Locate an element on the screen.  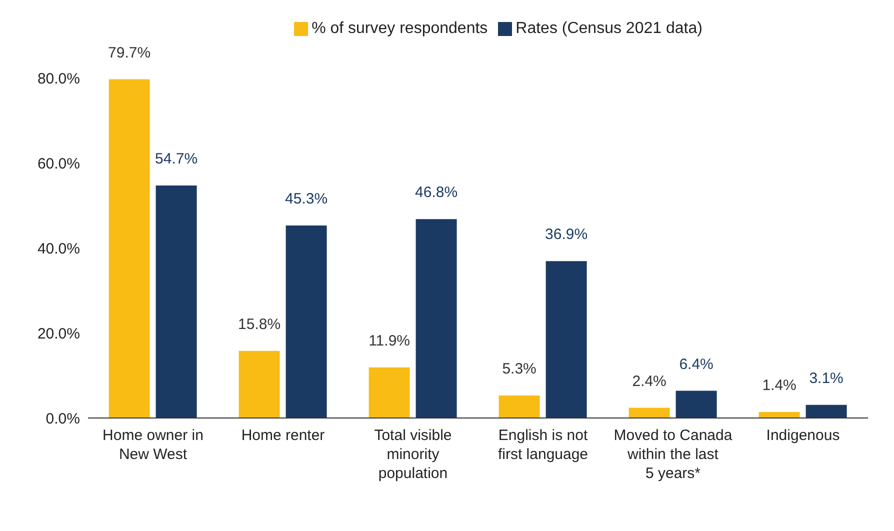
x-tick-label: English is not first language is located at coordinates (543, 445).